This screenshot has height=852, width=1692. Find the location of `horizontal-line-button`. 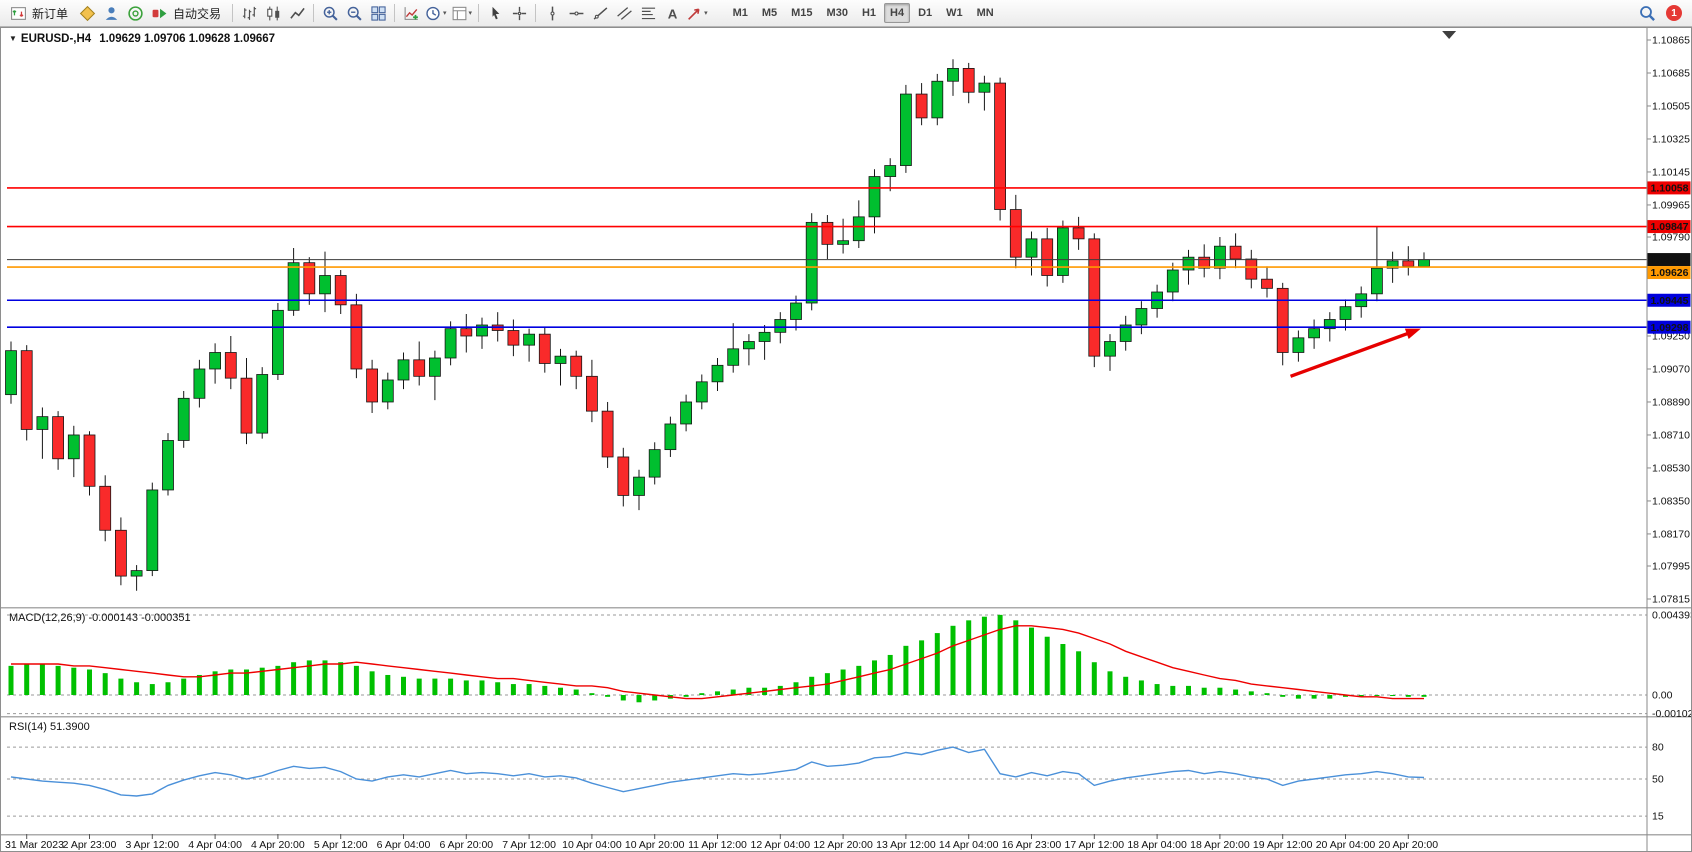

horizontal-line-button is located at coordinates (576, 13).